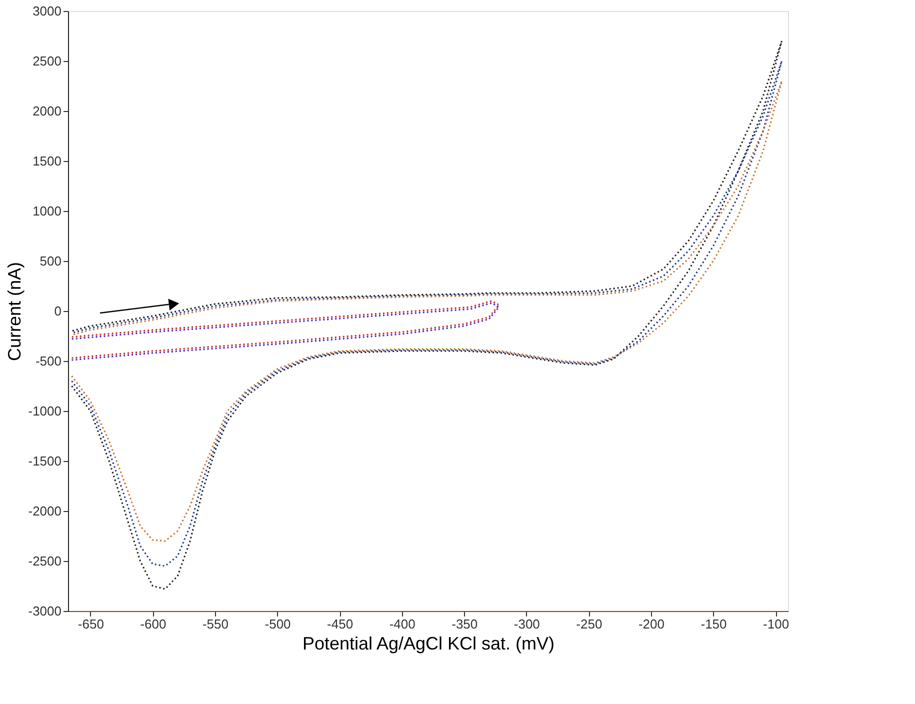 This screenshot has width=915, height=704. Describe the element at coordinates (713, 624) in the screenshot. I see `x-tick-label: -150` at that location.